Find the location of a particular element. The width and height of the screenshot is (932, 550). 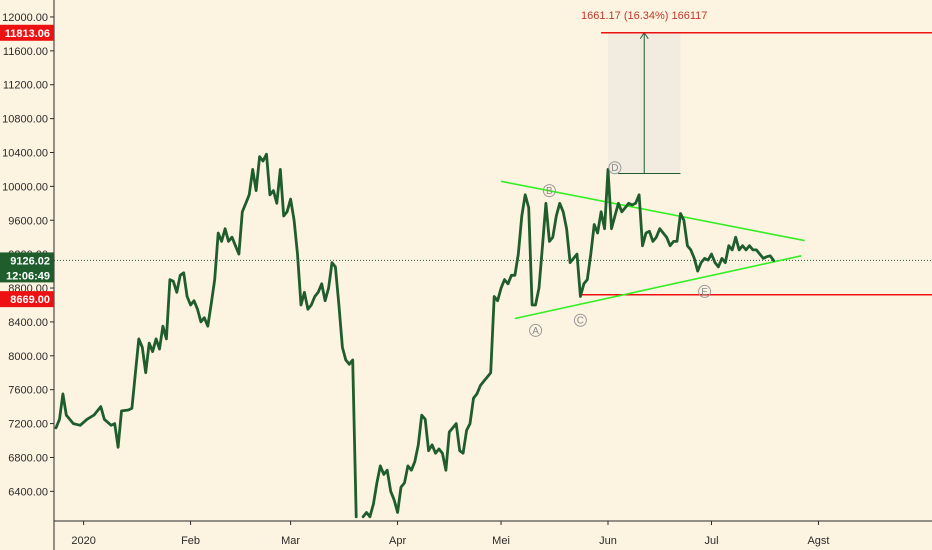

wave-label-circle-d is located at coordinates (615, 168).